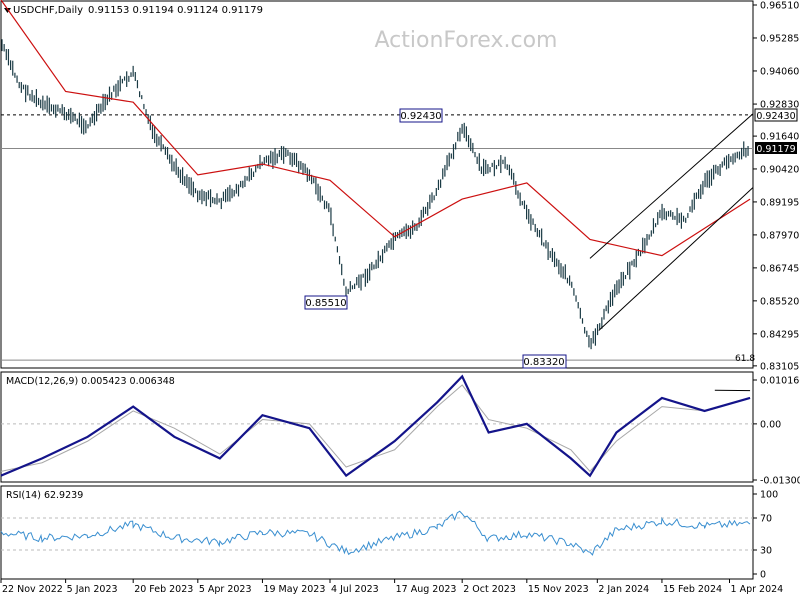 The image size is (800, 604). What do you see at coordinates (766, 551) in the screenshot?
I see `rsi-y-tick-label: 30` at bounding box center [766, 551].